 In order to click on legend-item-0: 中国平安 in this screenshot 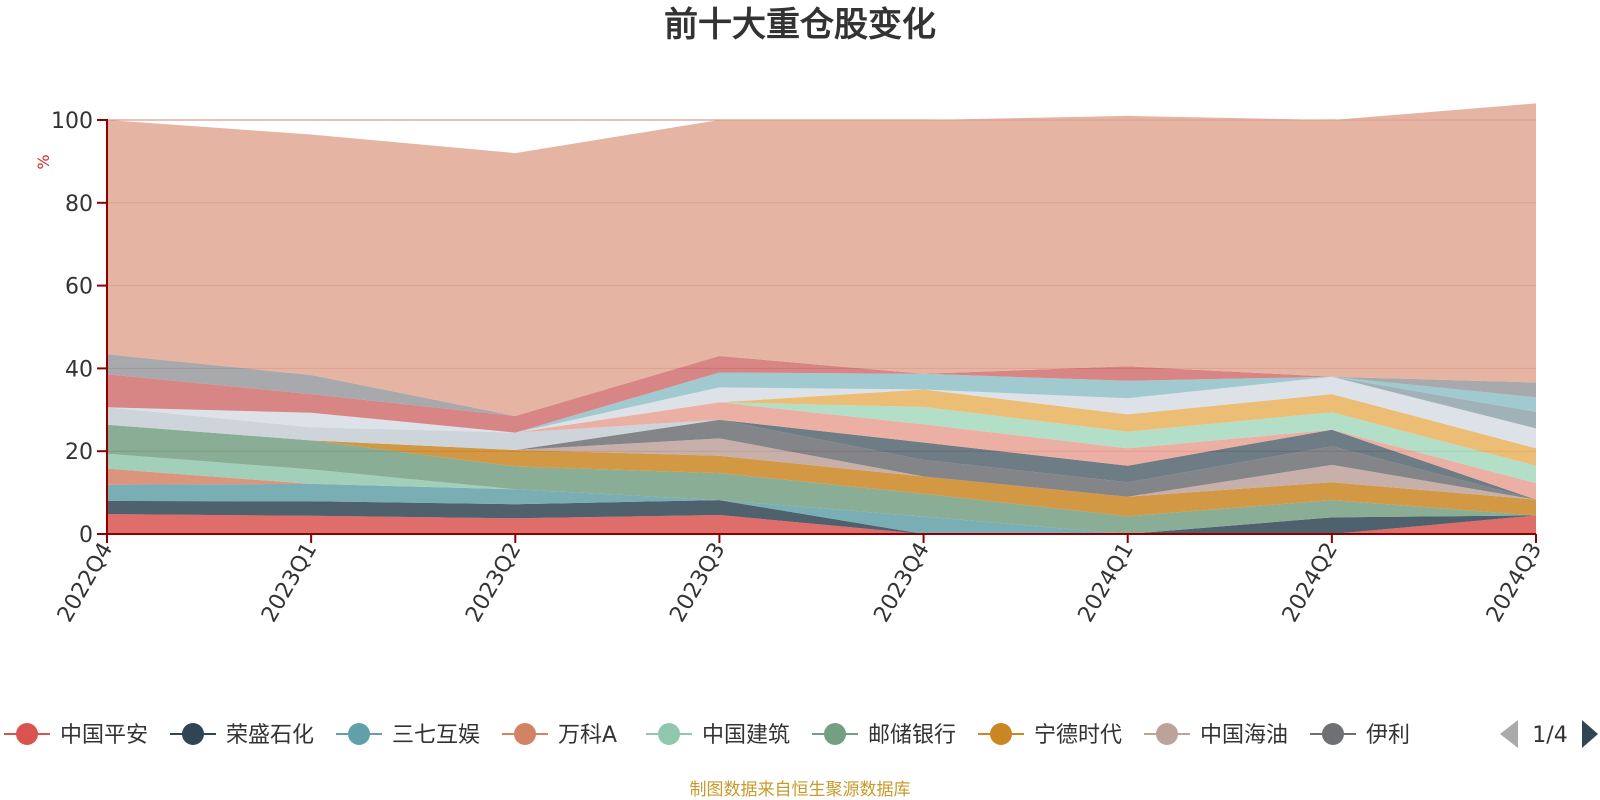, I will do `click(76, 735)`.